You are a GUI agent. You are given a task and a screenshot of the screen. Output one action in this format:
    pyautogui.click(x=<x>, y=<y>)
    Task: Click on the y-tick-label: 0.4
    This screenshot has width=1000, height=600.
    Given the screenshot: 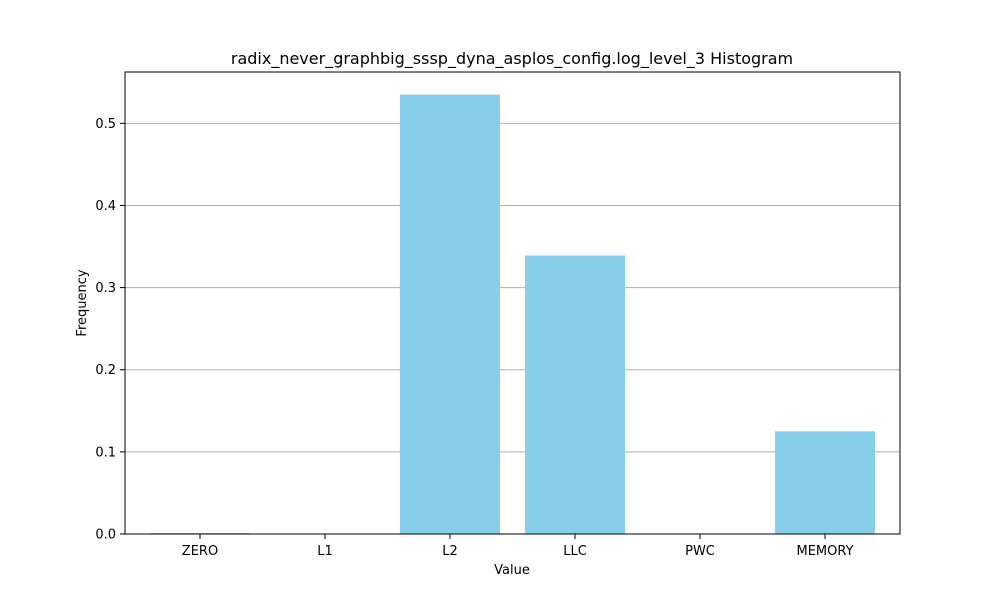 What is the action you would take?
    pyautogui.click(x=105, y=206)
    